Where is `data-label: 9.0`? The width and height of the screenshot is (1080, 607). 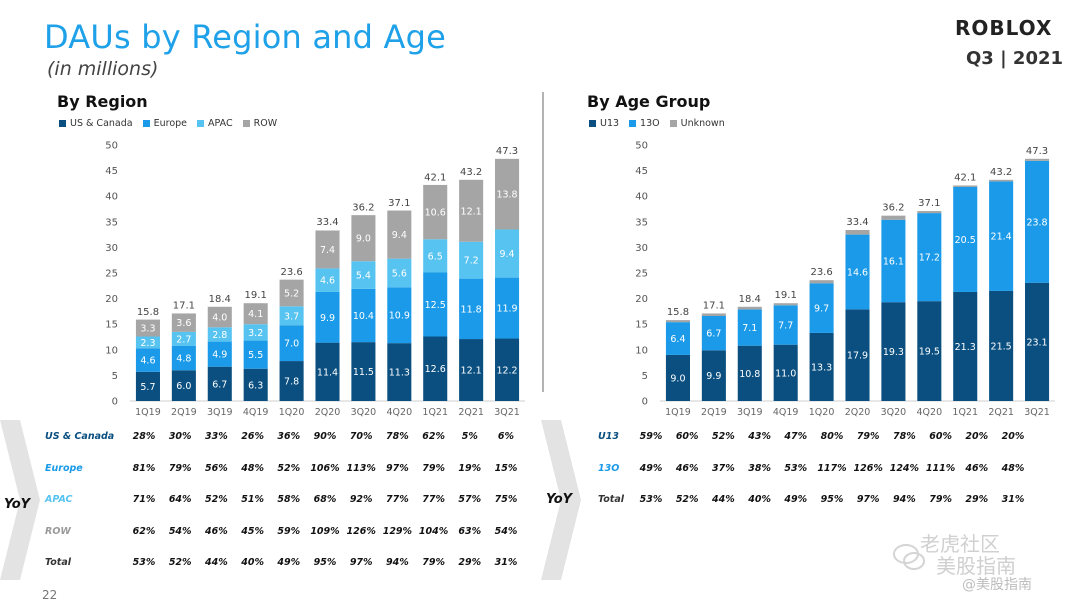
data-label: 9.0 is located at coordinates (363, 239).